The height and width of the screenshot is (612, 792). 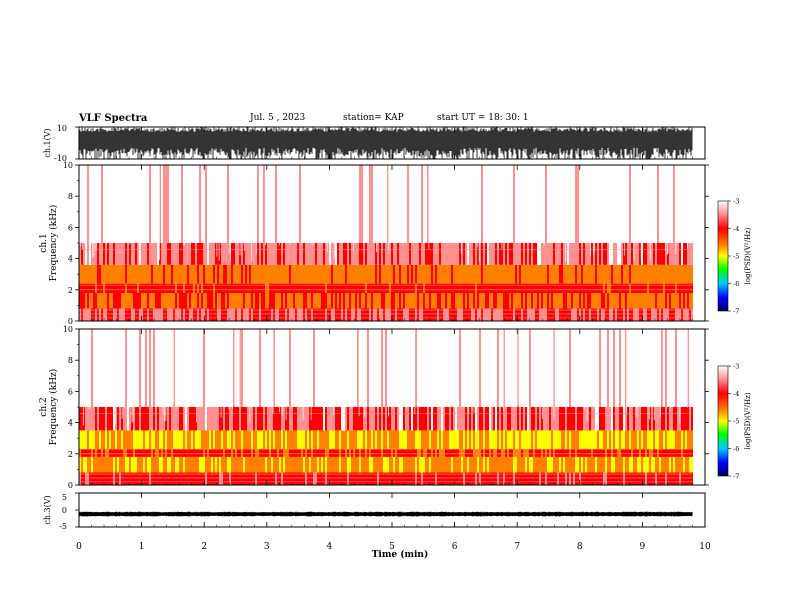 What do you see at coordinates (60, 158) in the screenshot?
I see `ch1-ytick-bottom: -10` at bounding box center [60, 158].